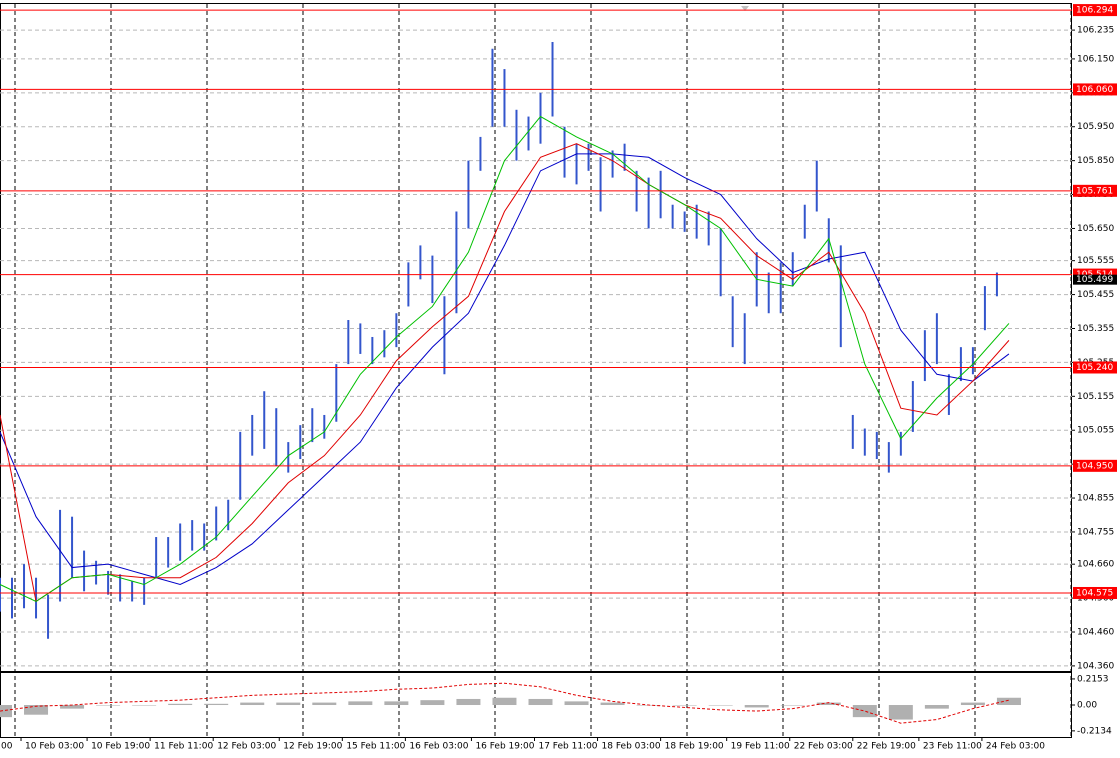  I want to click on level-label: 105.761, so click(1094, 191).